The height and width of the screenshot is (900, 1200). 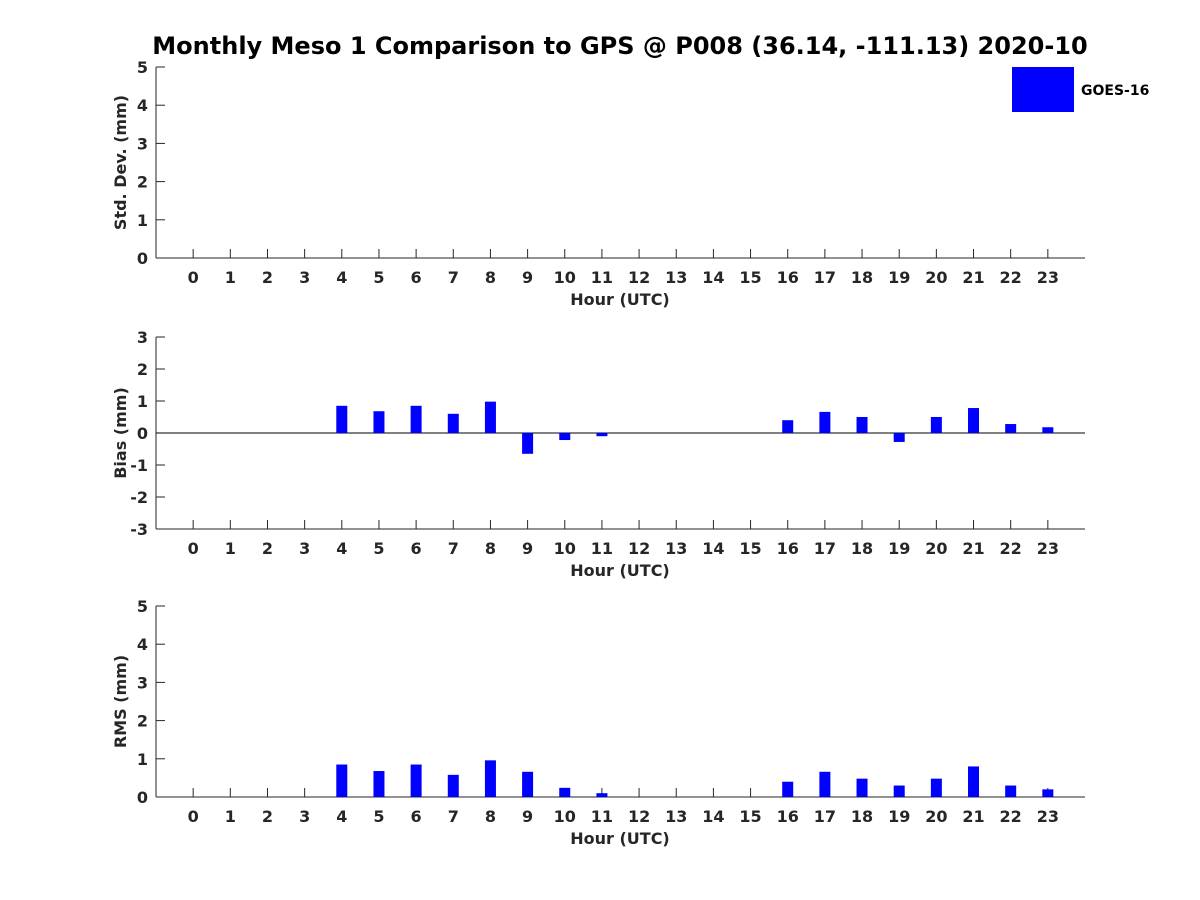 I want to click on std-dev-y-tick-label: 0, so click(x=142, y=258).